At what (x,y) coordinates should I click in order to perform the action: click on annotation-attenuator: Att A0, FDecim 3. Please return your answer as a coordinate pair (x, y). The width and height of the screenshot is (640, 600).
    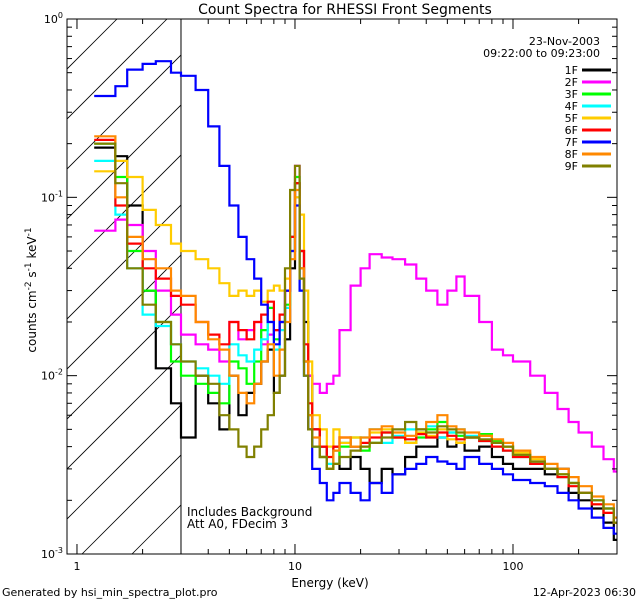
    Looking at the image, I should click on (237, 524).